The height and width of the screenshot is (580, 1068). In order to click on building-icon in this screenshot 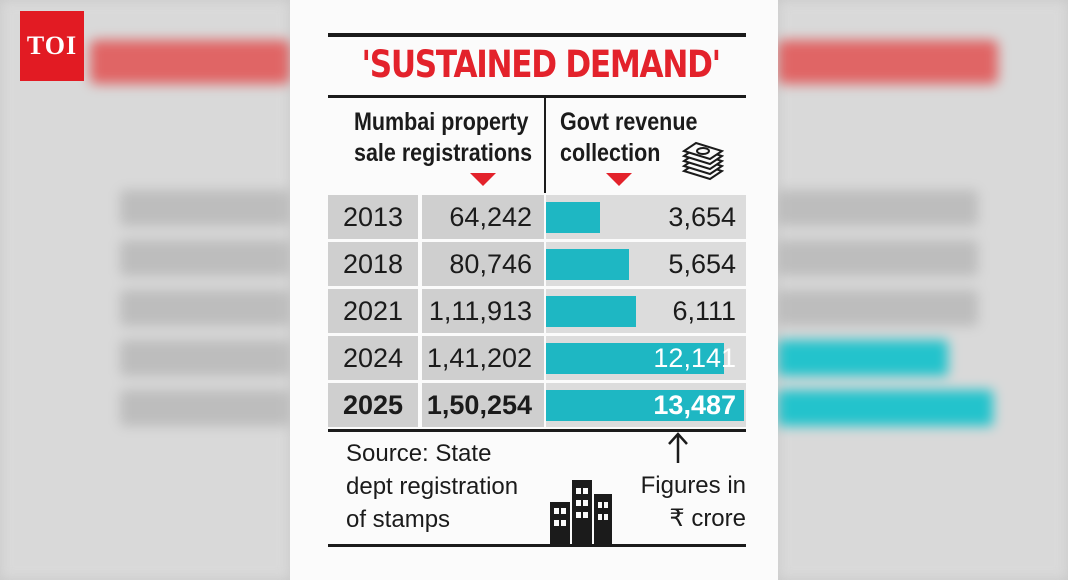, I will do `click(581, 512)`.